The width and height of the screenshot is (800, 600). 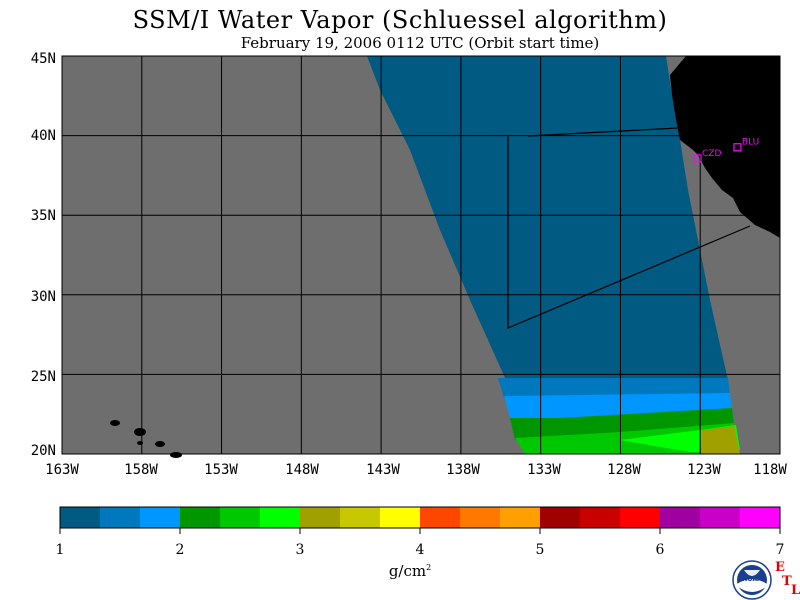 I want to click on colorbar-tick-label: 2, so click(x=180, y=550).